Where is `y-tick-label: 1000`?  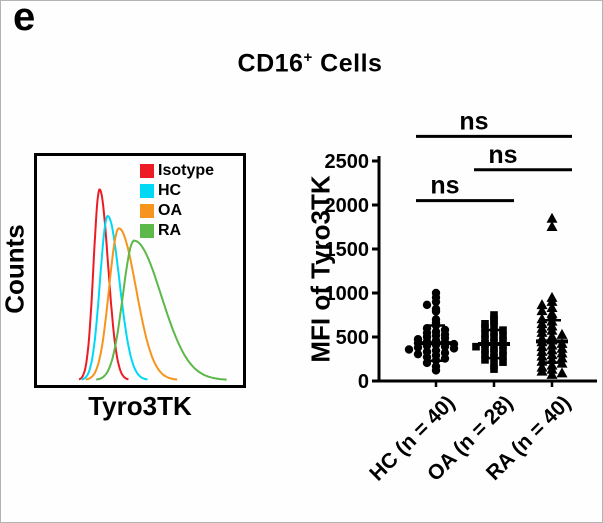 y-tick-label: 1000 is located at coordinates (347, 294).